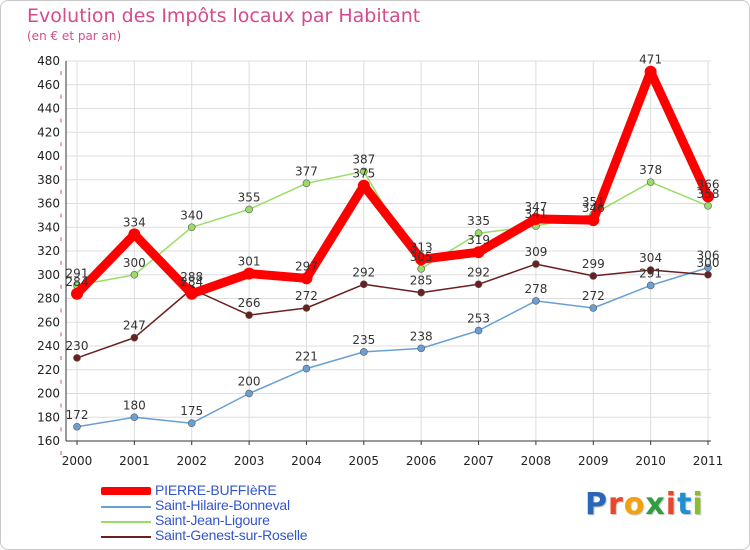 This screenshot has width=750, height=550. Describe the element at coordinates (191, 215) in the screenshot. I see `data-label-saint-jean-ligoure: 340` at that location.